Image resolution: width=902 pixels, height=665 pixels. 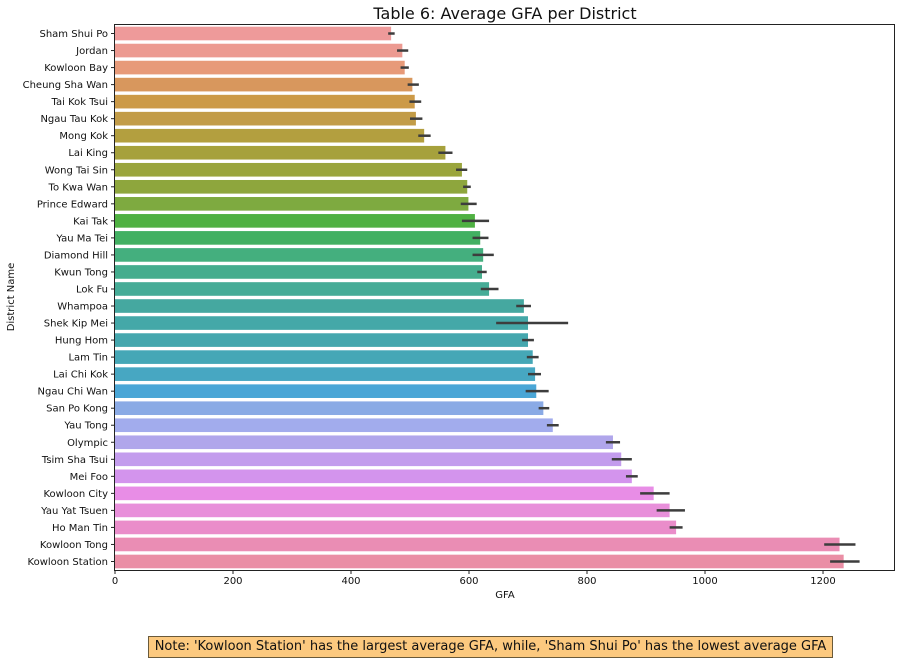 What do you see at coordinates (87, 443) in the screenshot?
I see `y-tick-label: Olympic` at bounding box center [87, 443].